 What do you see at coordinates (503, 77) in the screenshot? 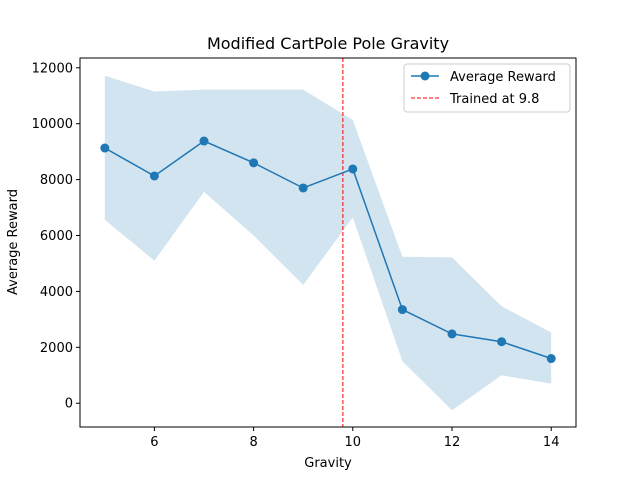
I see `legend-series-label: Average Reward` at bounding box center [503, 77].